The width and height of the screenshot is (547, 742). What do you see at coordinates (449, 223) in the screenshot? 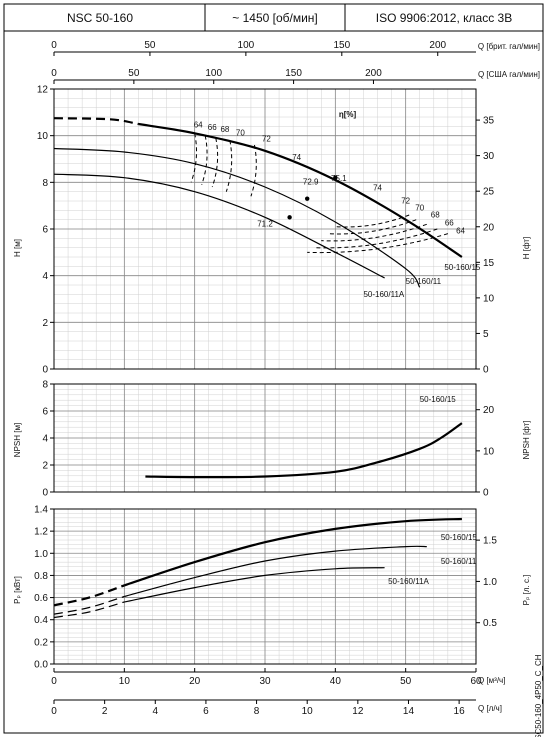
I see `efficiency-value-label: 66` at bounding box center [449, 223].